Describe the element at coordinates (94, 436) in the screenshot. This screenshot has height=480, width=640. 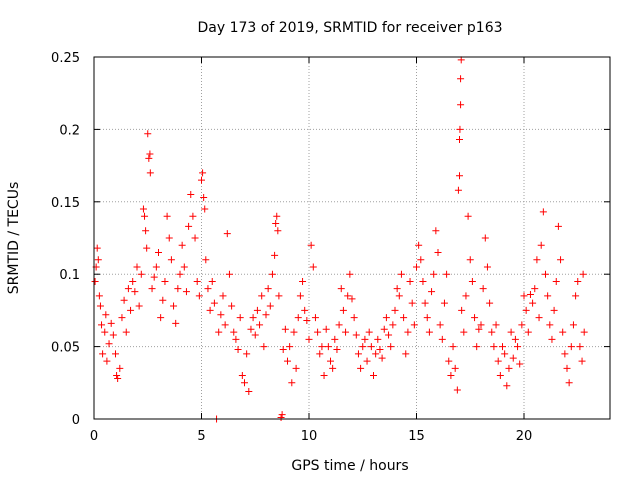
I see `x-tick-label: 0` at that location.